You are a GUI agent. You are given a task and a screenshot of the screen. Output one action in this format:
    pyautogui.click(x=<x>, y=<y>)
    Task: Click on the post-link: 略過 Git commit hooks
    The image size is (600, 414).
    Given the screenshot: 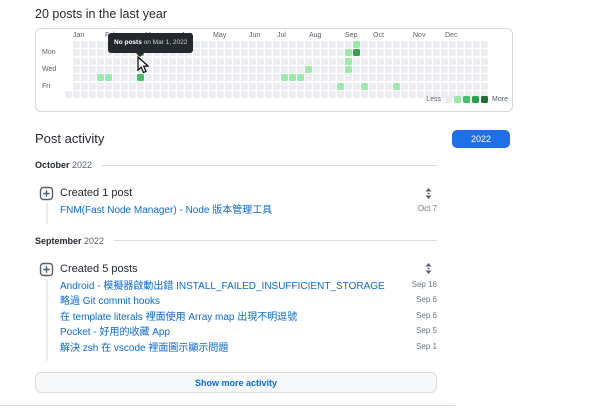 What is the action you would take?
    pyautogui.click(x=110, y=302)
    